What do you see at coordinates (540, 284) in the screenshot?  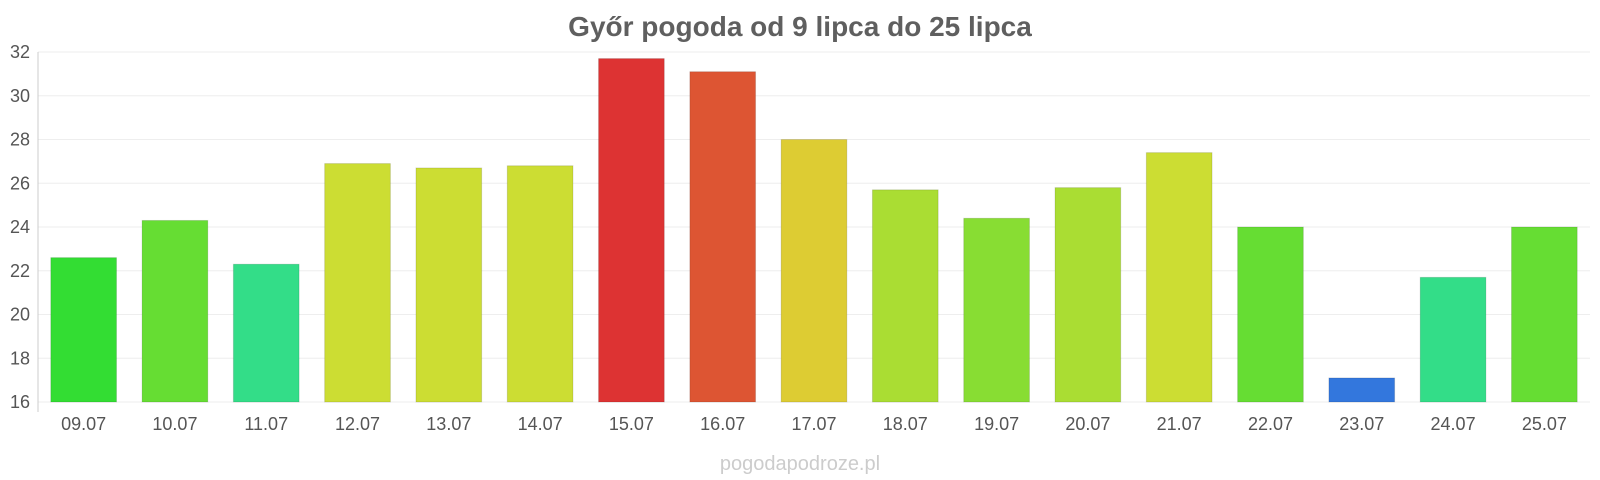 I see `bar-14.07` at bounding box center [540, 284].